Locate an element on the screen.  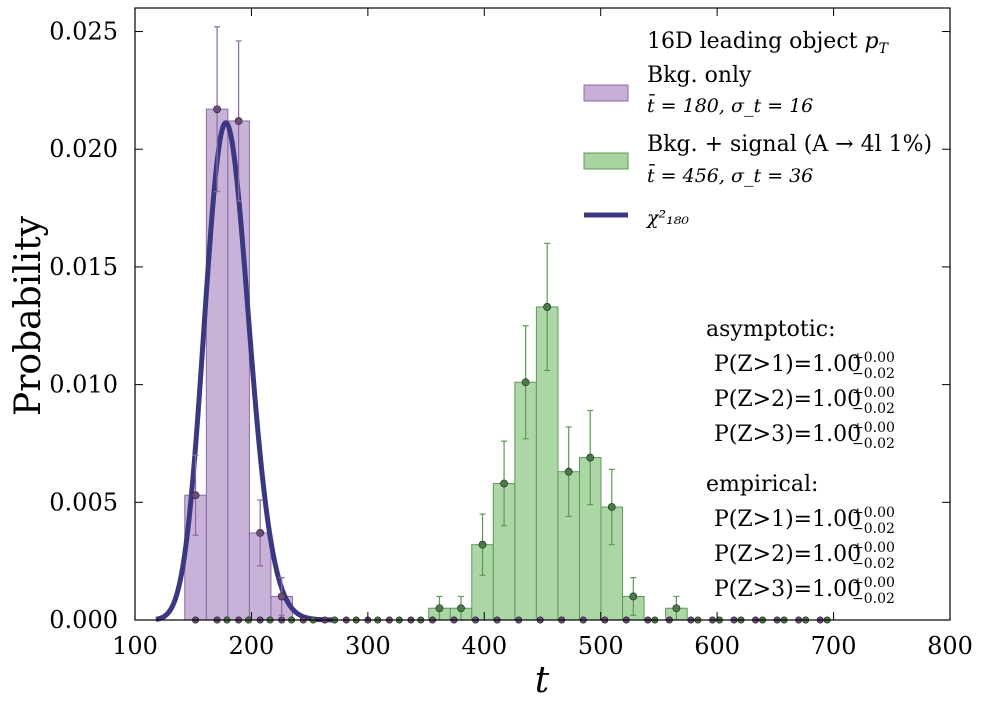
x-tick-label-5: 600 is located at coordinates (717, 646).